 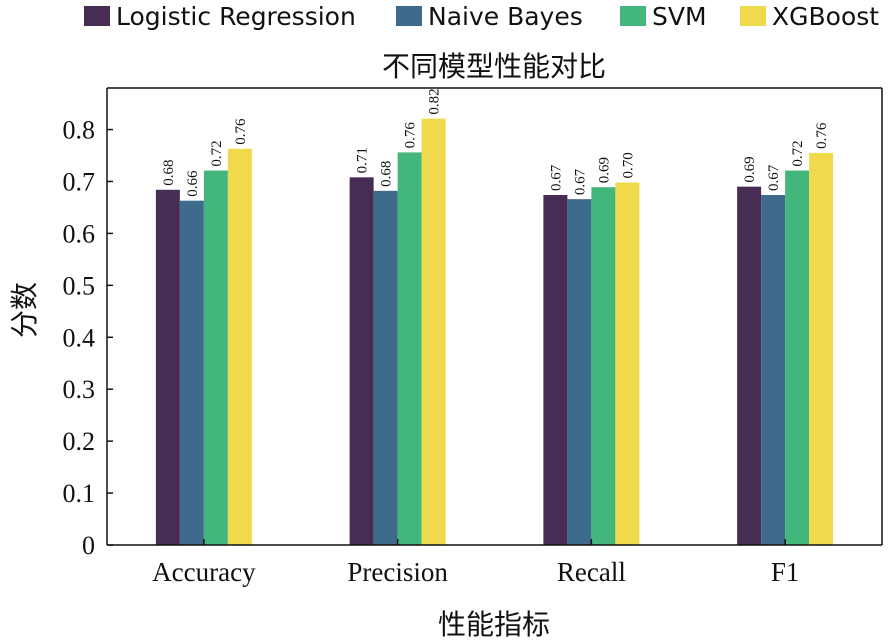 What do you see at coordinates (24, 310) in the screenshot?
I see `y-axis-title: 分数` at bounding box center [24, 310].